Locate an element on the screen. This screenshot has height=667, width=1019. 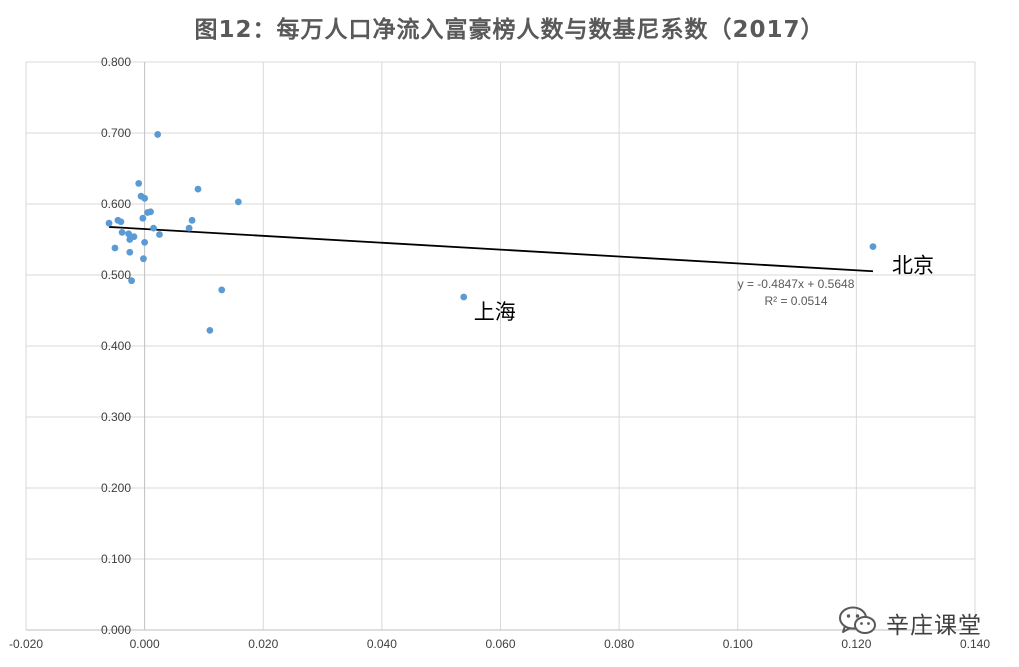
trendline-r2: R² = 0.0514 is located at coordinates (795, 301).